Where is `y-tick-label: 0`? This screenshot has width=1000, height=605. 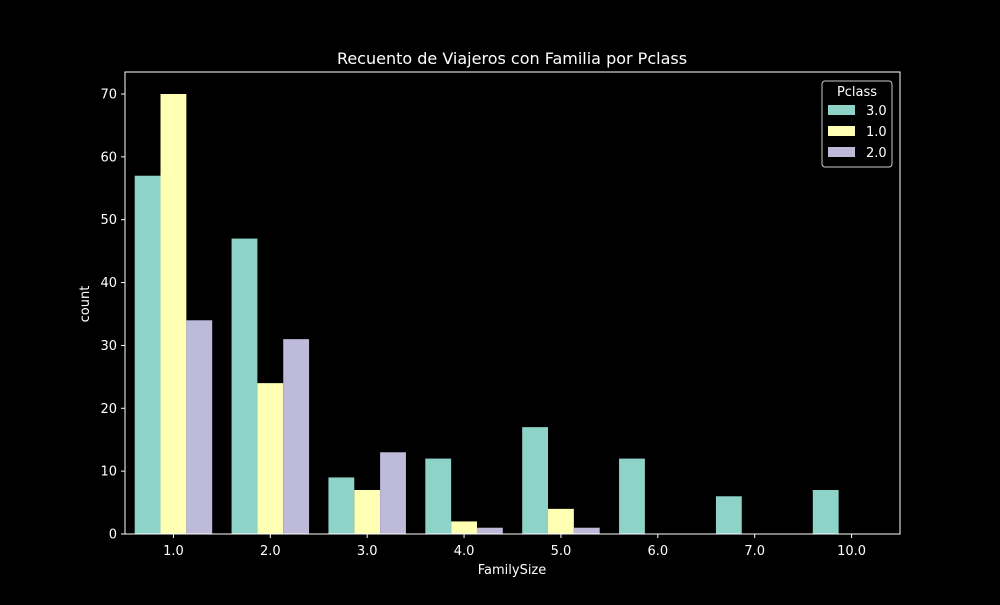
y-tick-label: 0 is located at coordinates (113, 535).